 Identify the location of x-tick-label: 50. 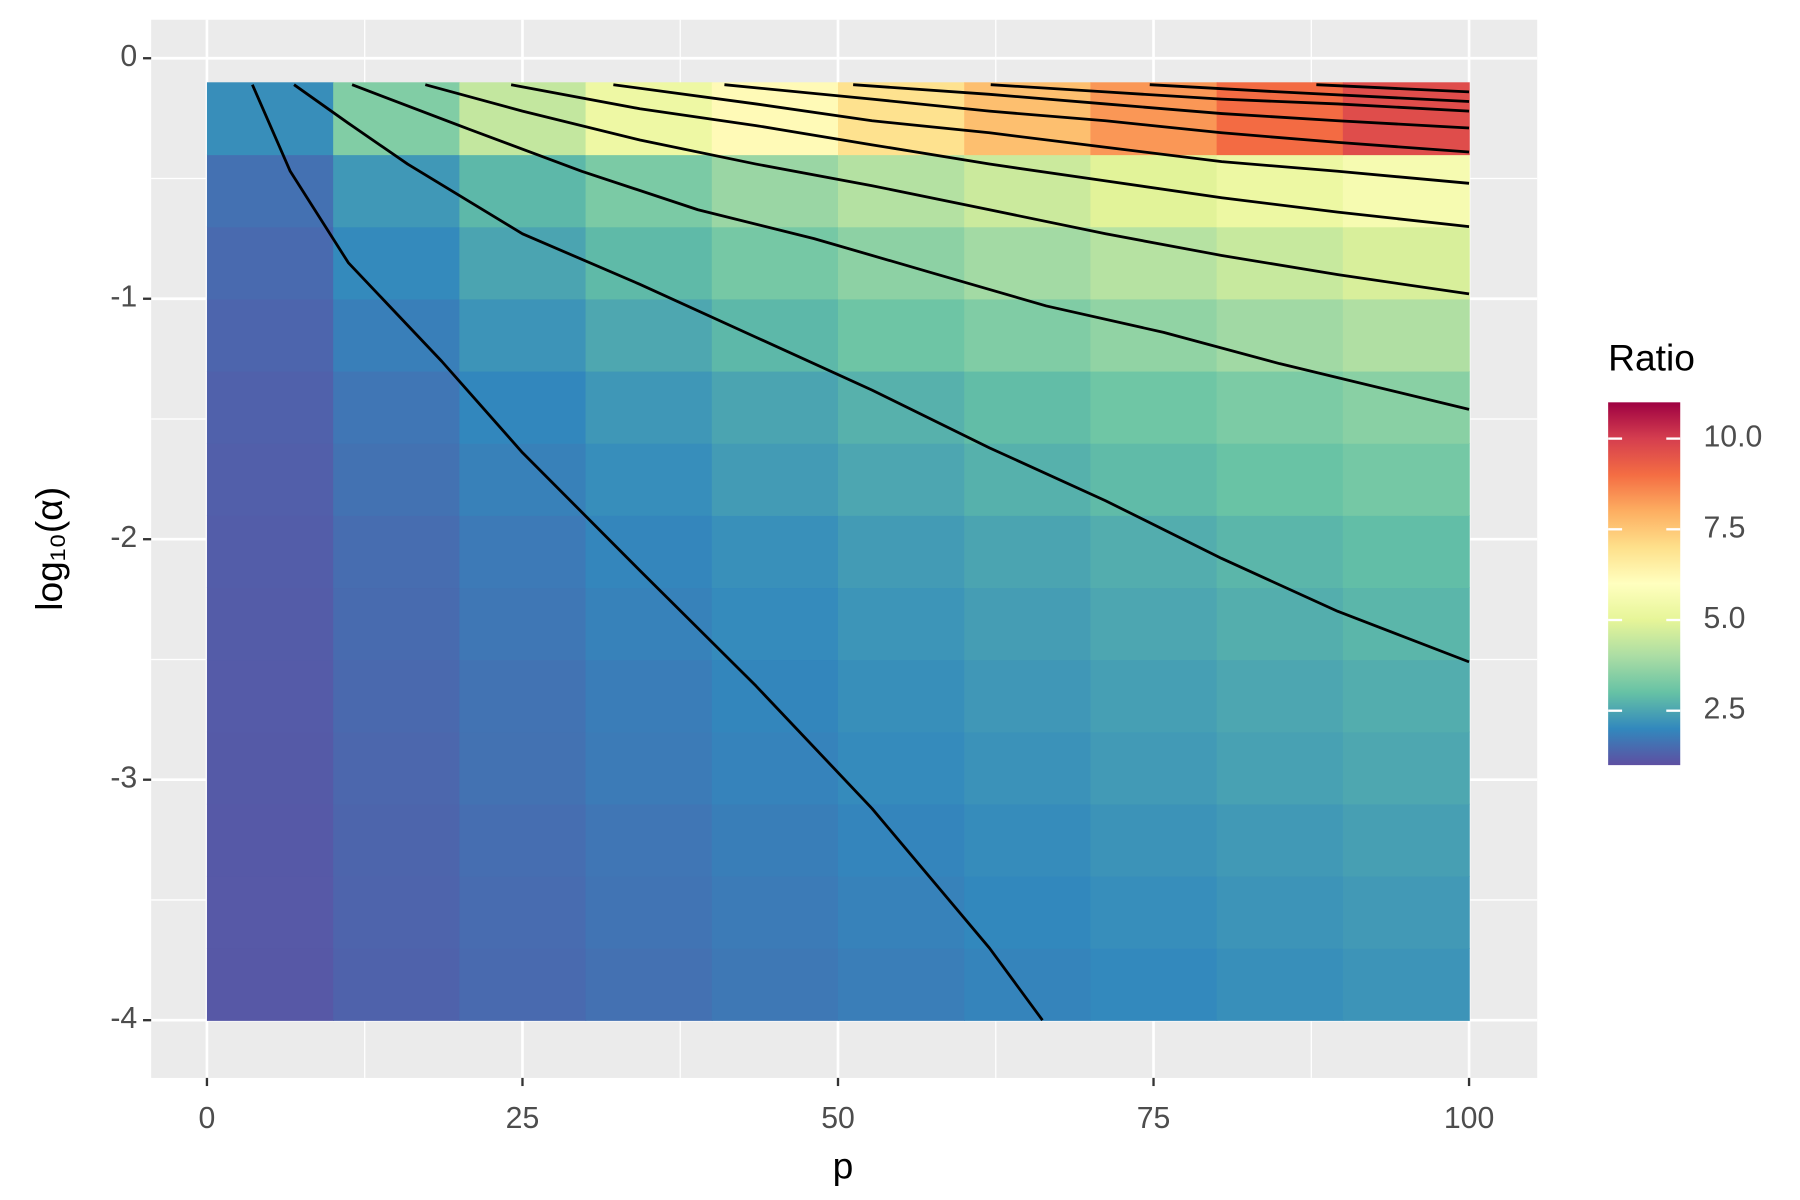
(838, 1118).